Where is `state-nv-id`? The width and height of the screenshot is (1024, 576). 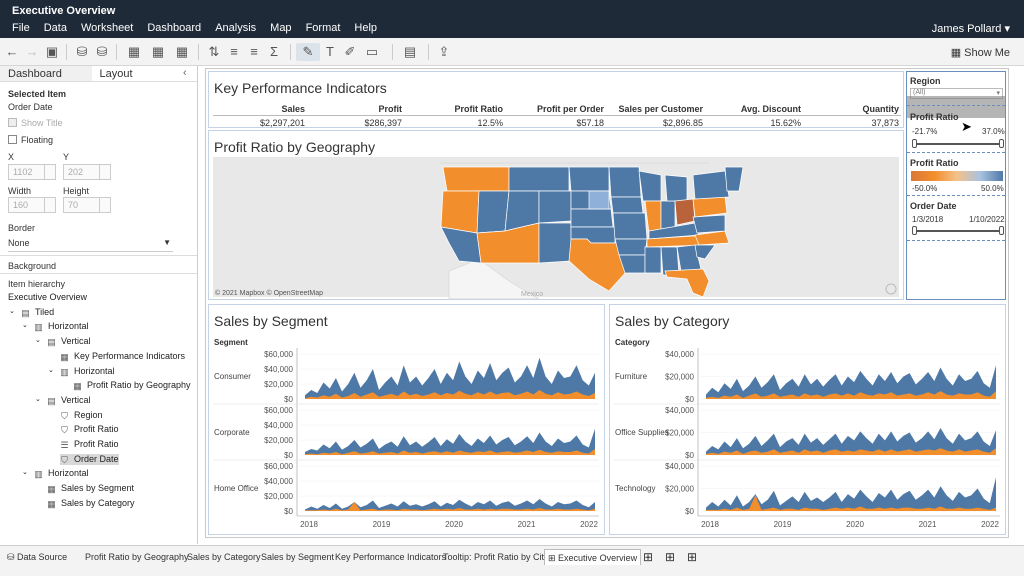
state-nv-id is located at coordinates (493, 212).